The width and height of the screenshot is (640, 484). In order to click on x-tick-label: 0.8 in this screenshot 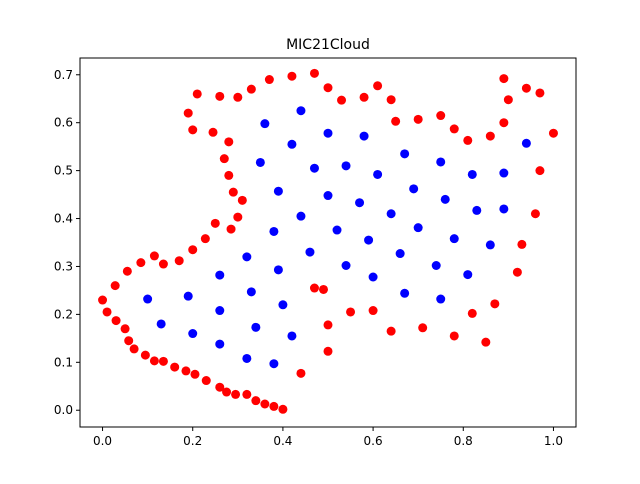, I will do `click(463, 441)`.